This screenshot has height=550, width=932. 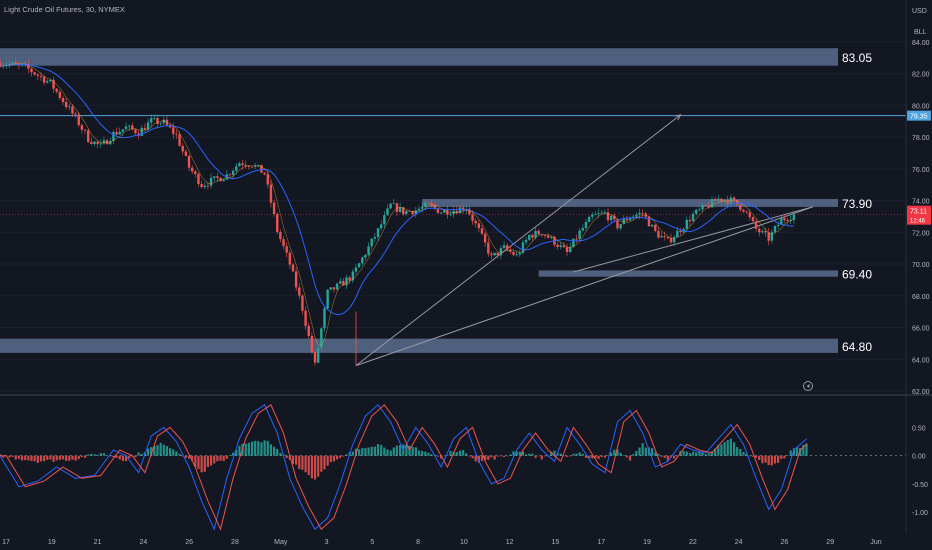 What do you see at coordinates (464, 542) in the screenshot?
I see `time-axis-tick: 10` at bounding box center [464, 542].